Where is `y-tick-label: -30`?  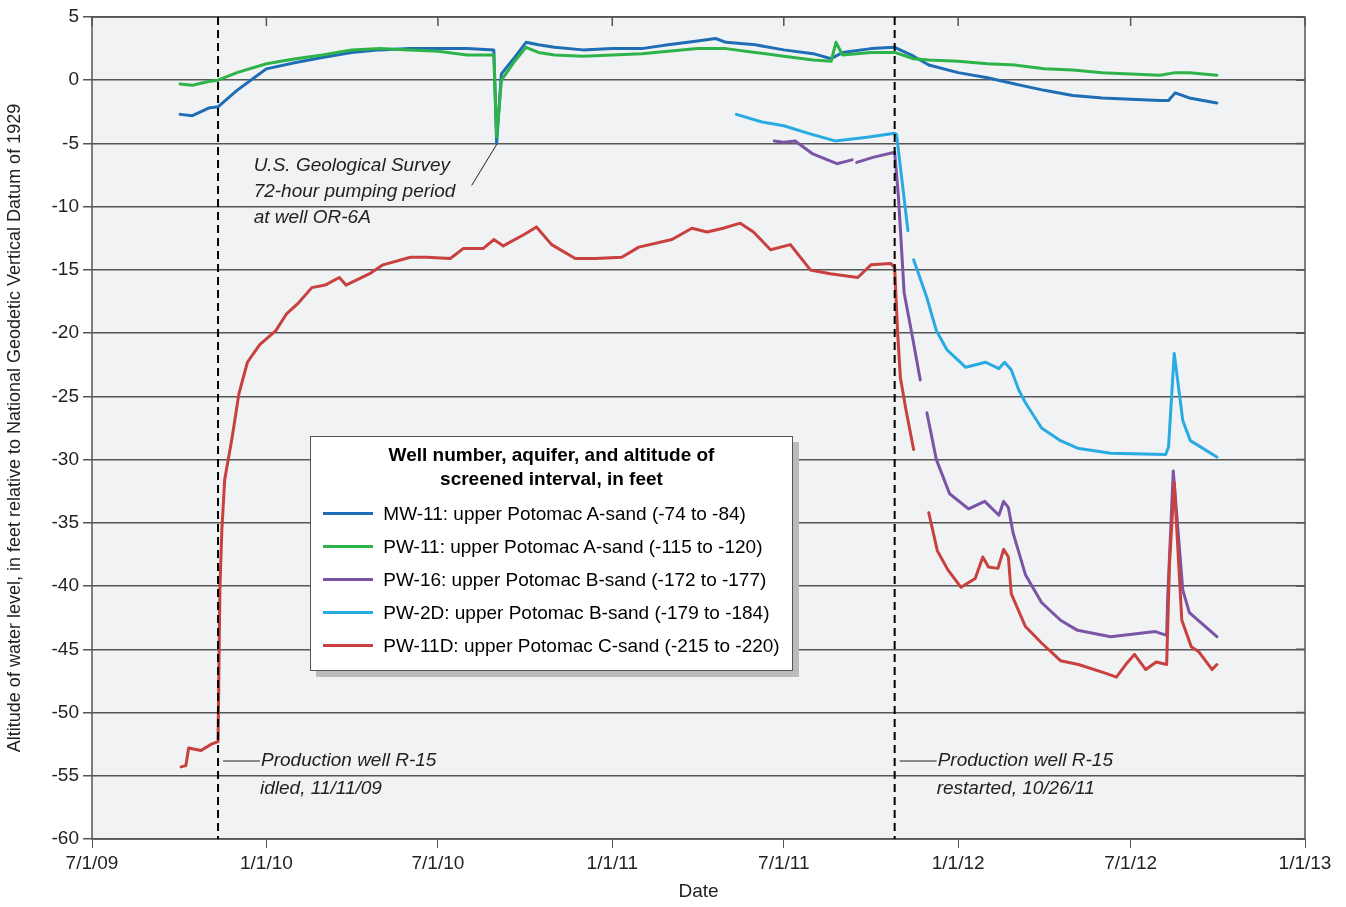
y-tick-label: -30 is located at coordinates (65, 458).